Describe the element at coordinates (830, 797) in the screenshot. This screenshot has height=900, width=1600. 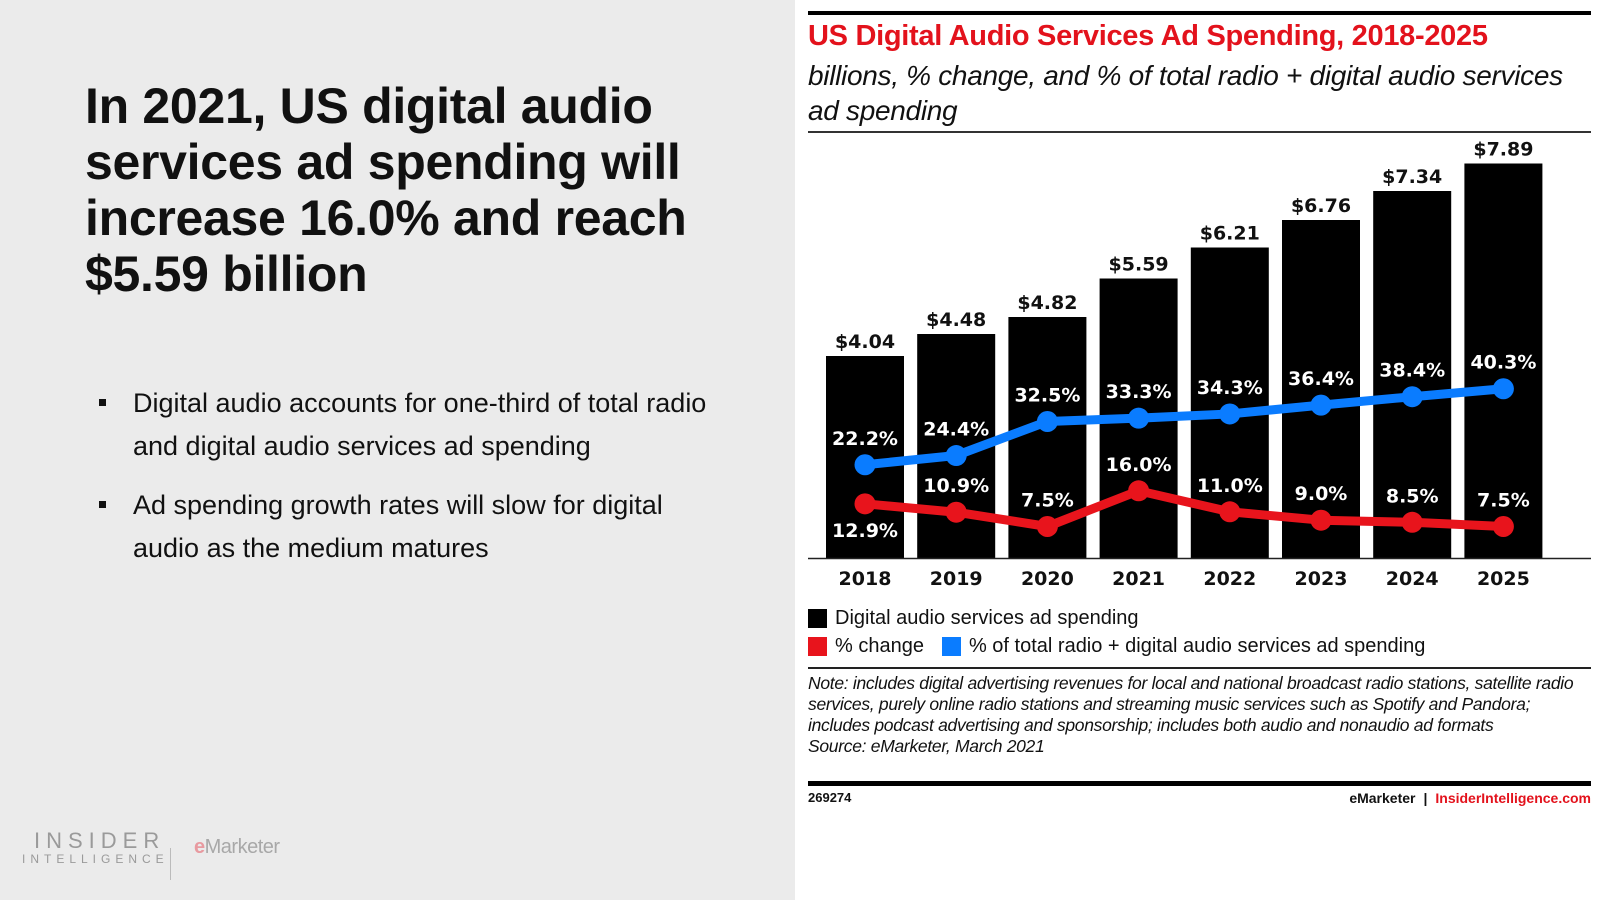
I see `chart-id: 269274` at that location.